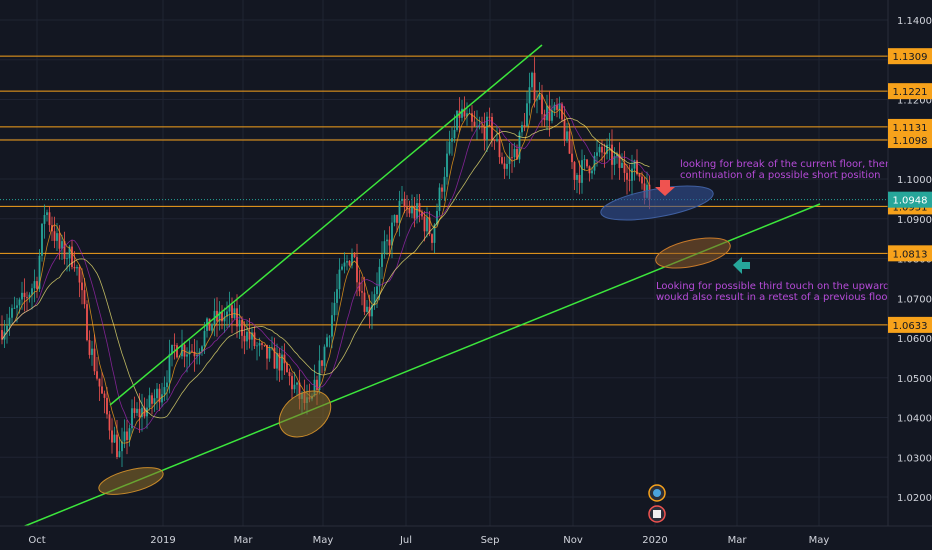 The image size is (932, 550). What do you see at coordinates (914, 21) in the screenshot?
I see `price-tick-label: 1.1400` at bounding box center [914, 21].